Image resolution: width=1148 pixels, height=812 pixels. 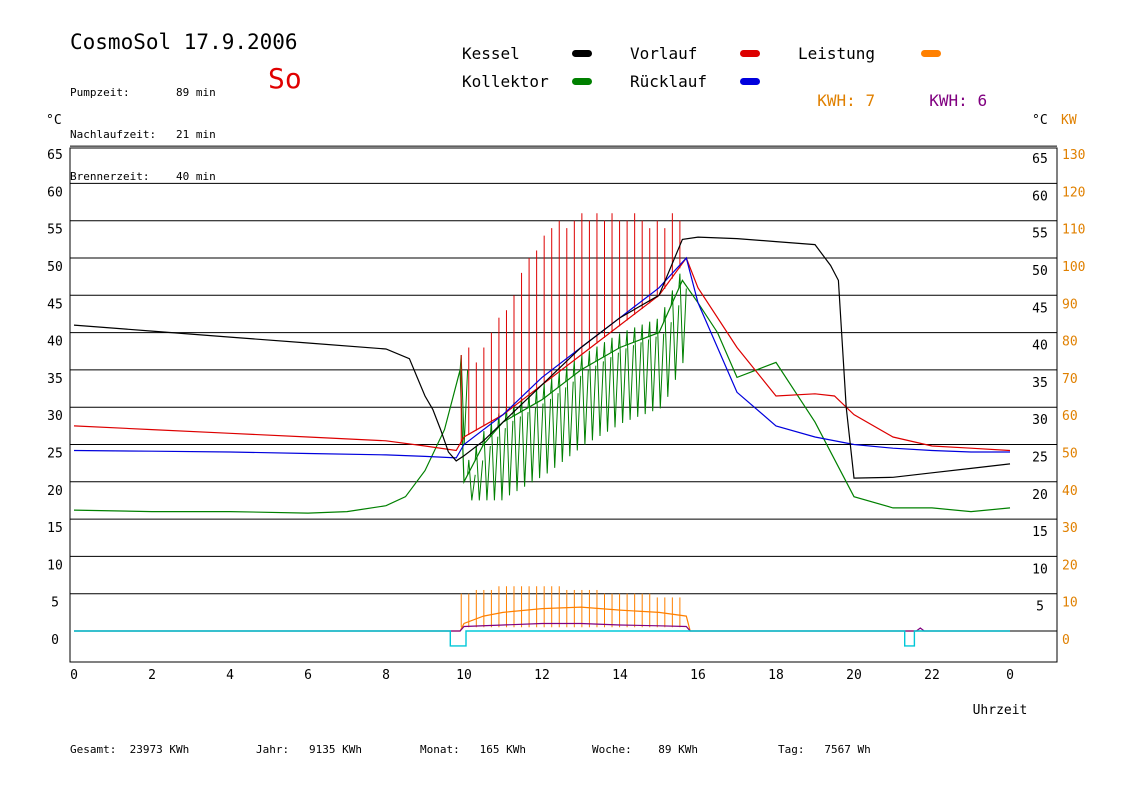 I want to click on y-tick-right-temp: 5, so click(x=1040, y=607).